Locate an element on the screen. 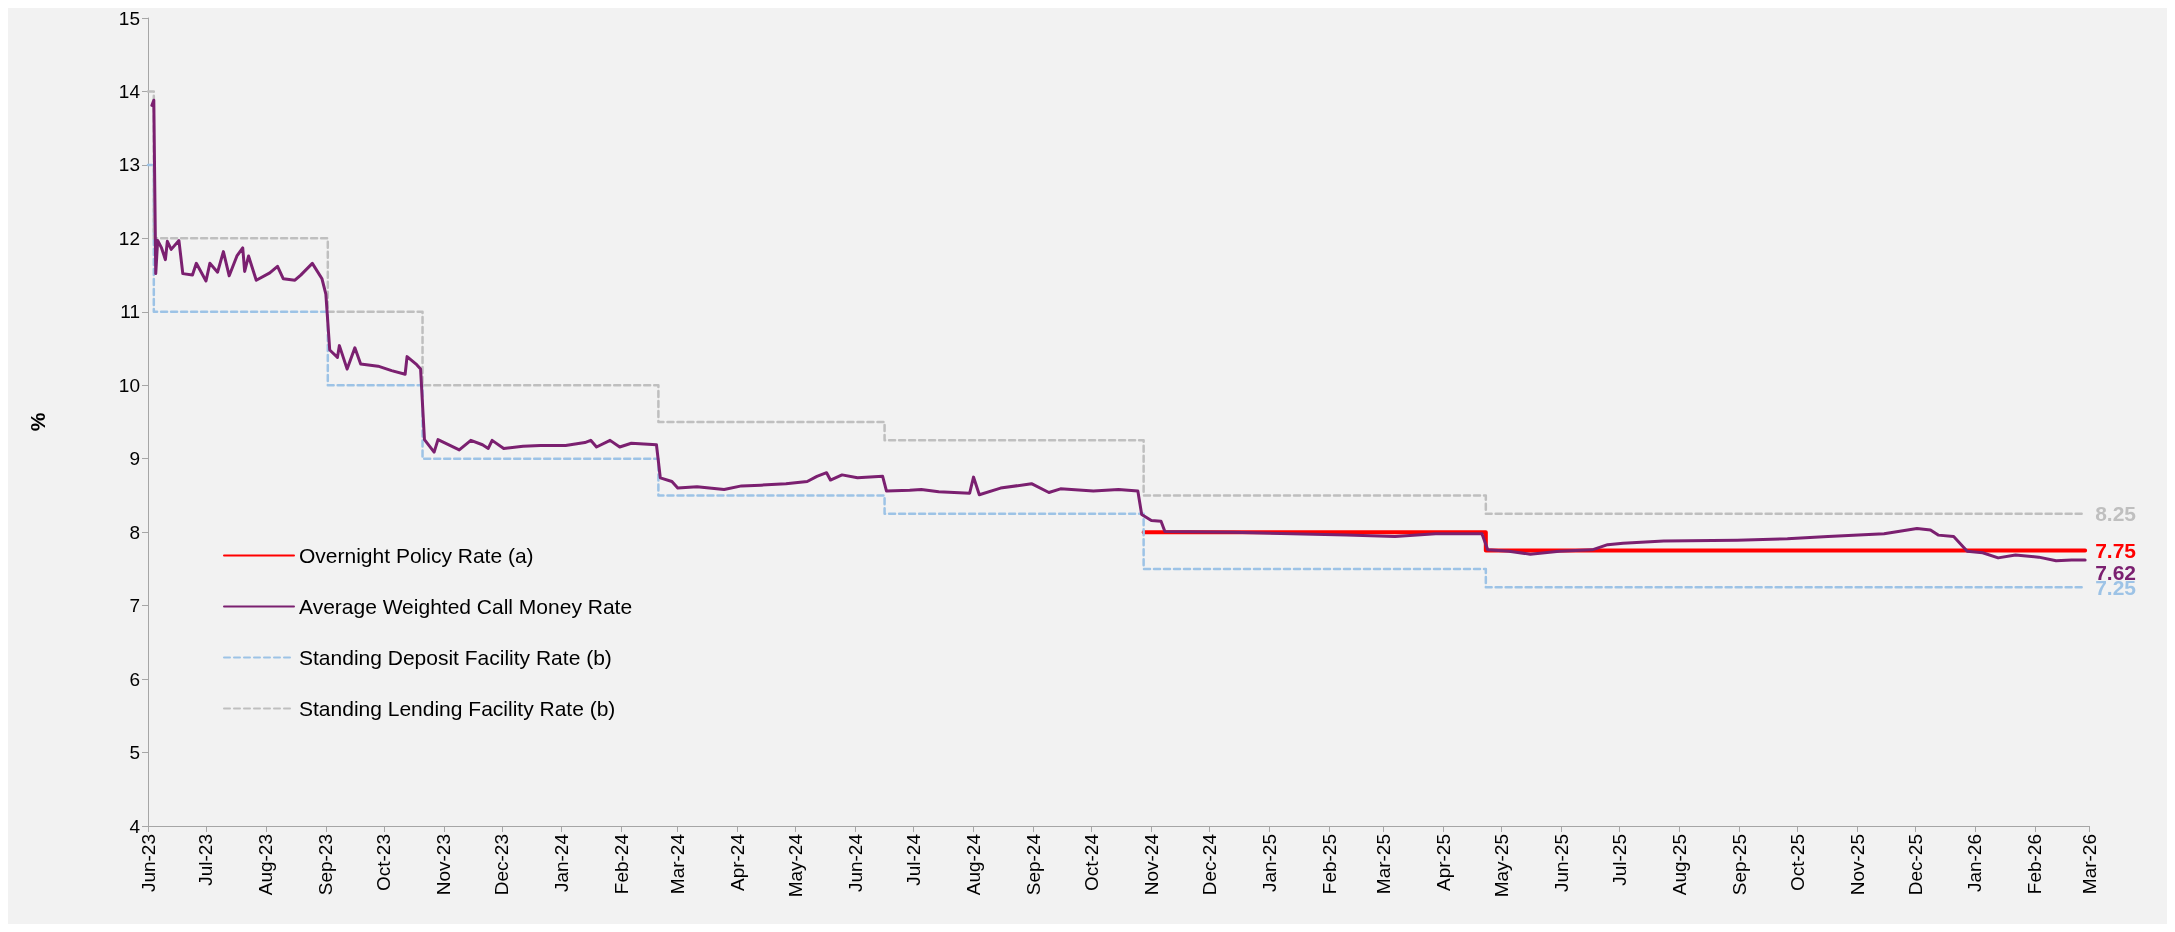  x-tick-label: Jun-23 is located at coordinates (148, 863).